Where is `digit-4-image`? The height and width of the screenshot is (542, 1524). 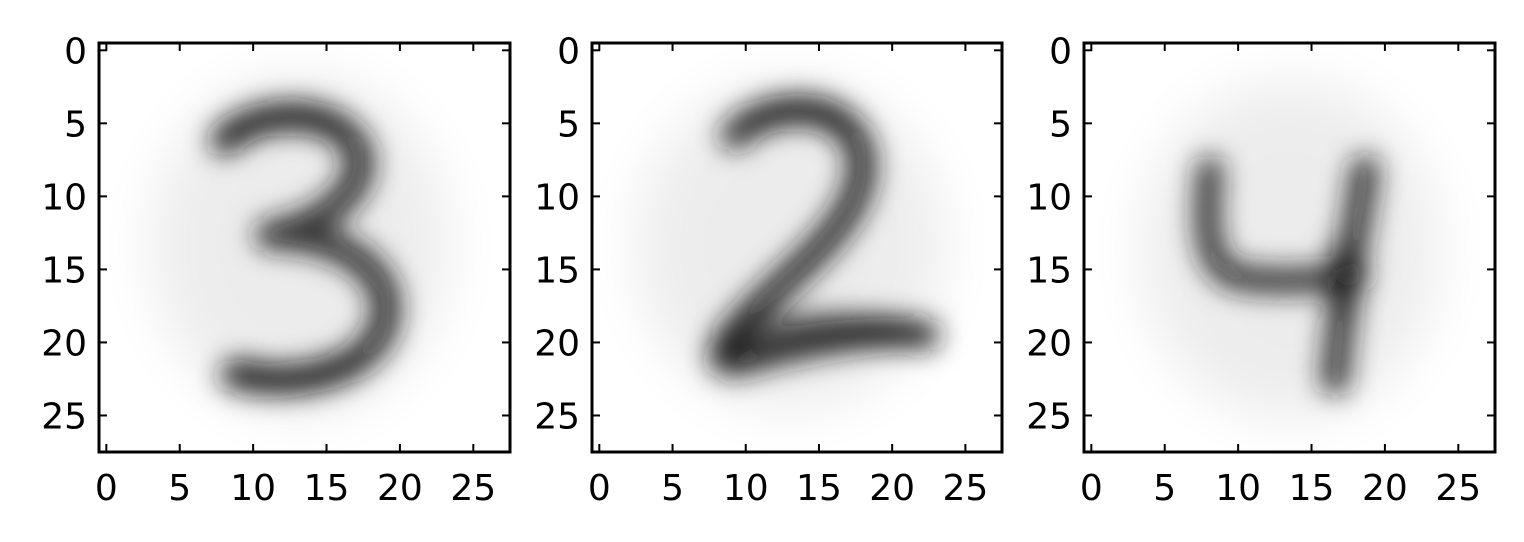 digit-4-image is located at coordinates (1290, 250).